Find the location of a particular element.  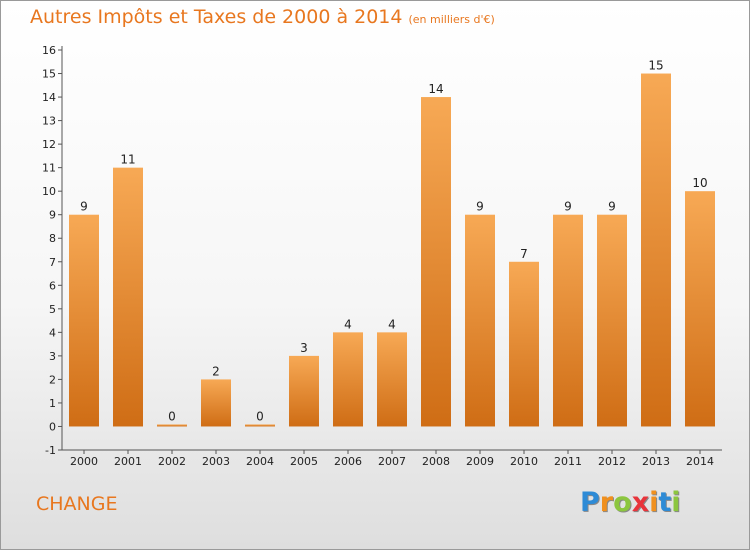

y-tick-label: 3 is located at coordinates (52, 356).